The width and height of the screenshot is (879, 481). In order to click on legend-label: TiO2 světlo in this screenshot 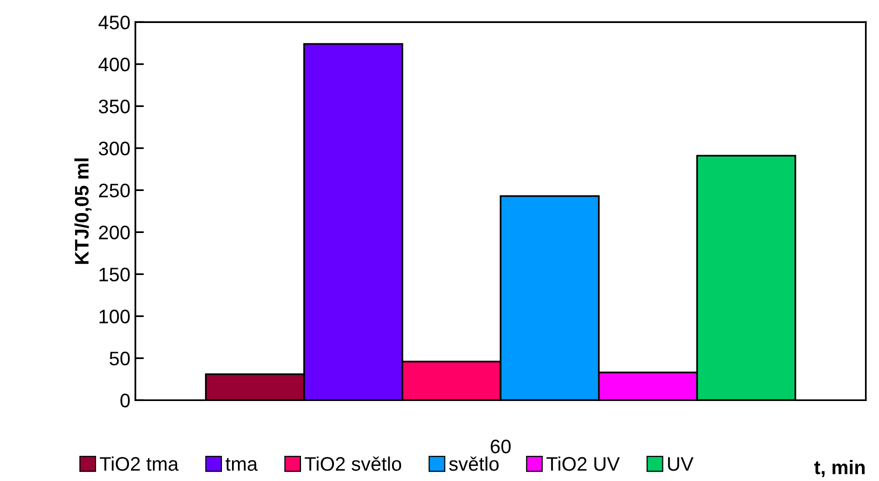, I will do `click(353, 463)`.